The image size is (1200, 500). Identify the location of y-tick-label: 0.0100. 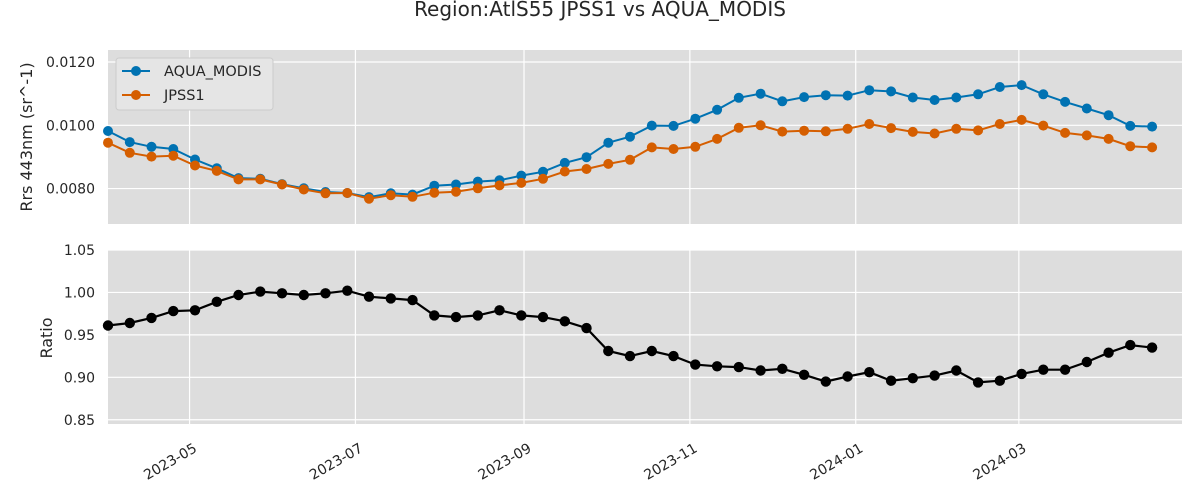
(70, 126).